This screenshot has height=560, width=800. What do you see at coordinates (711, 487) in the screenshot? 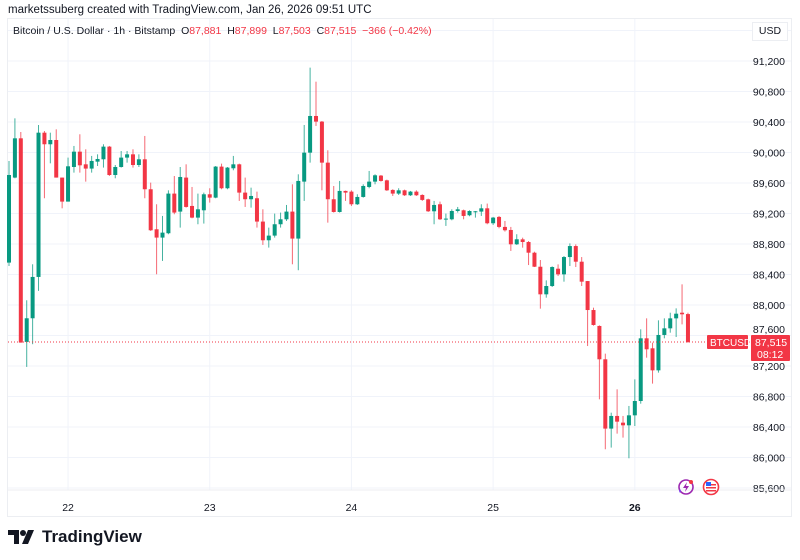
I see `us-flag-icon` at bounding box center [711, 487].